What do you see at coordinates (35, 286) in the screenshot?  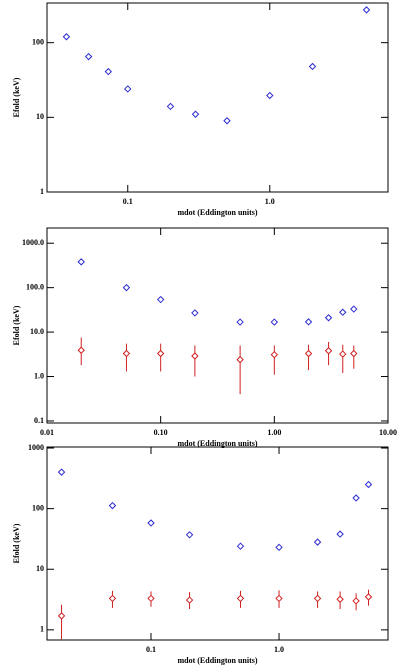 I see `y-tick-label: 100.0` at bounding box center [35, 286].